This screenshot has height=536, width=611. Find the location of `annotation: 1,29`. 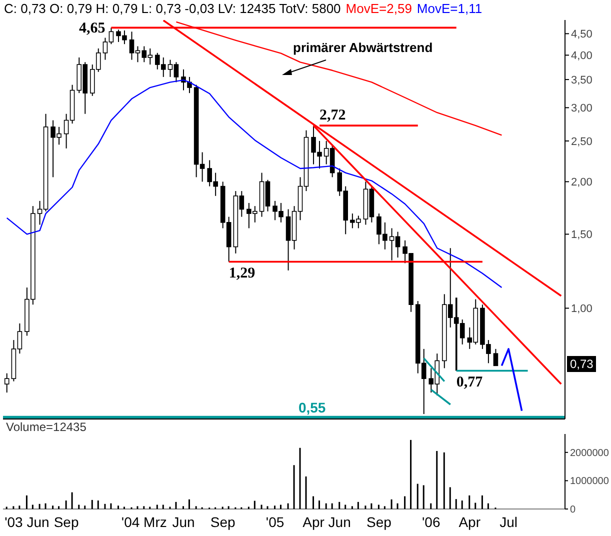

annotation: 1,29 is located at coordinates (242, 274).